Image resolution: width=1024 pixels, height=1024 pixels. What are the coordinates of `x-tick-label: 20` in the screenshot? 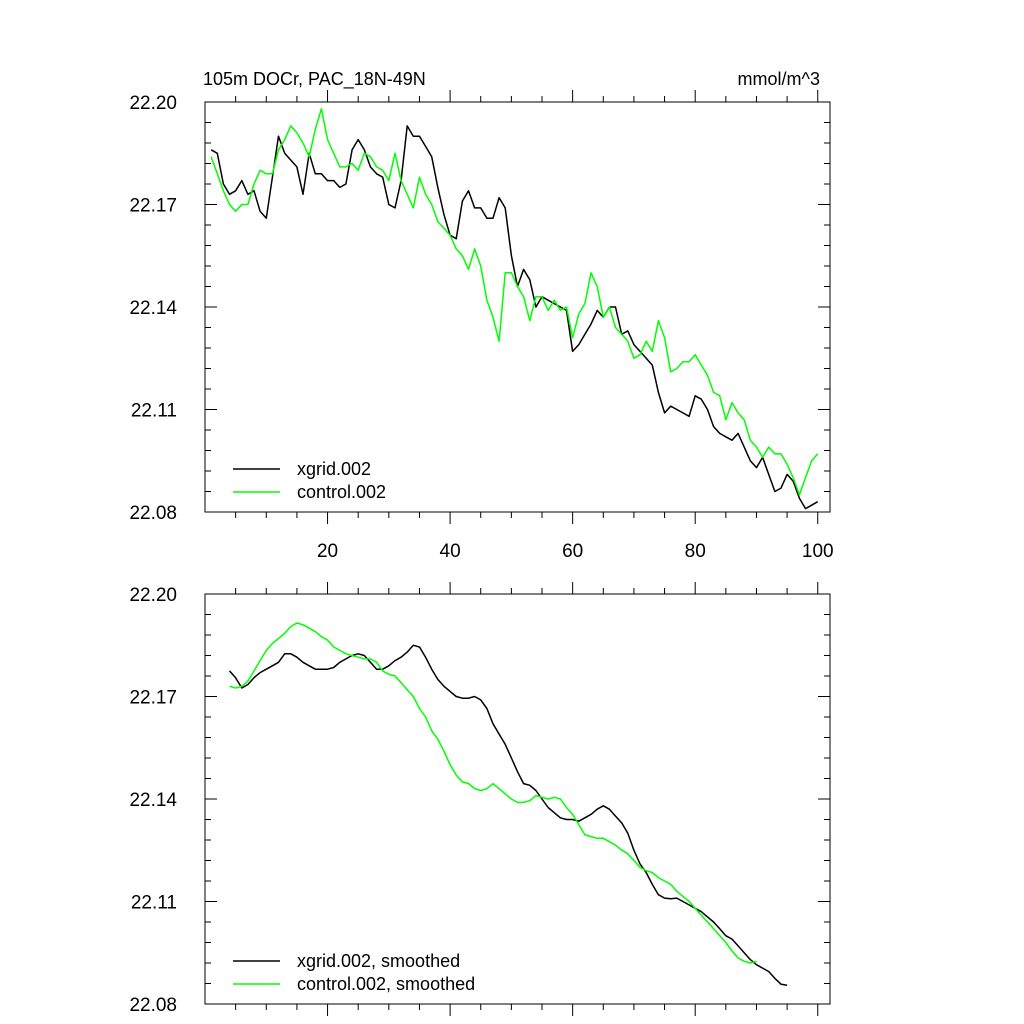 It's located at (327, 551).